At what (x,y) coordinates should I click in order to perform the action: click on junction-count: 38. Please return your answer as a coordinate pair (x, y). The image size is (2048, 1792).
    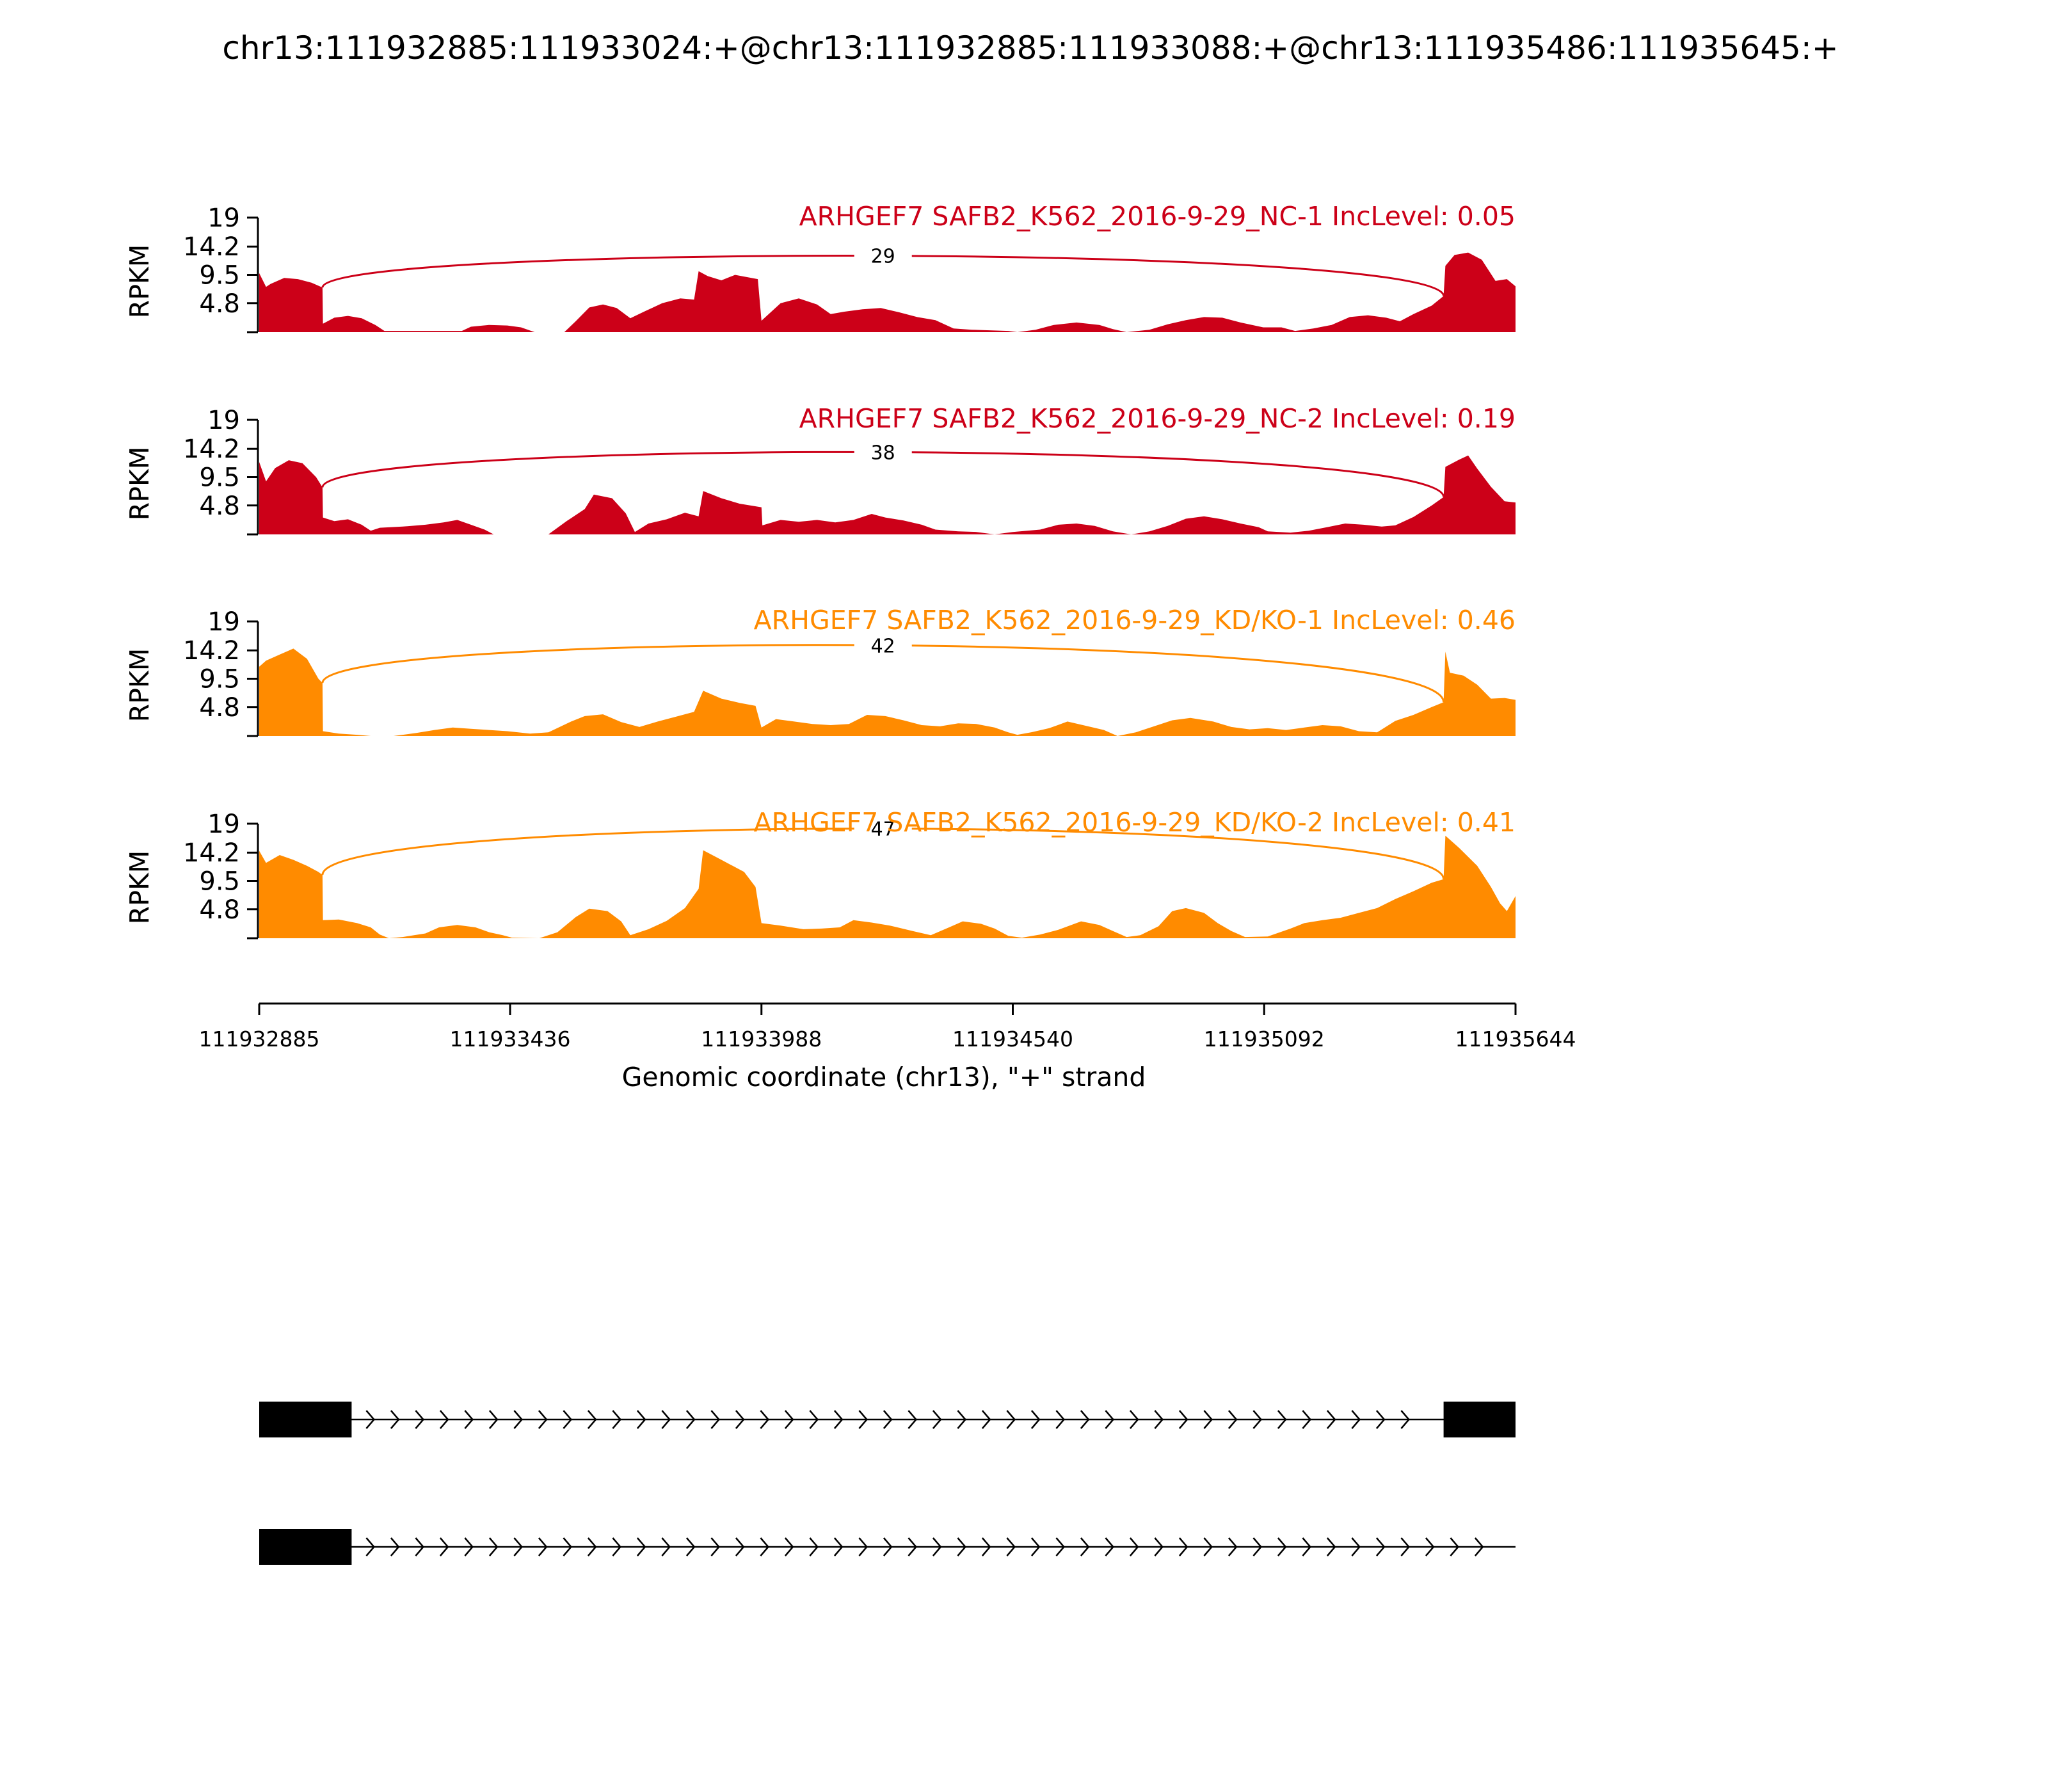
    Looking at the image, I should click on (883, 453).